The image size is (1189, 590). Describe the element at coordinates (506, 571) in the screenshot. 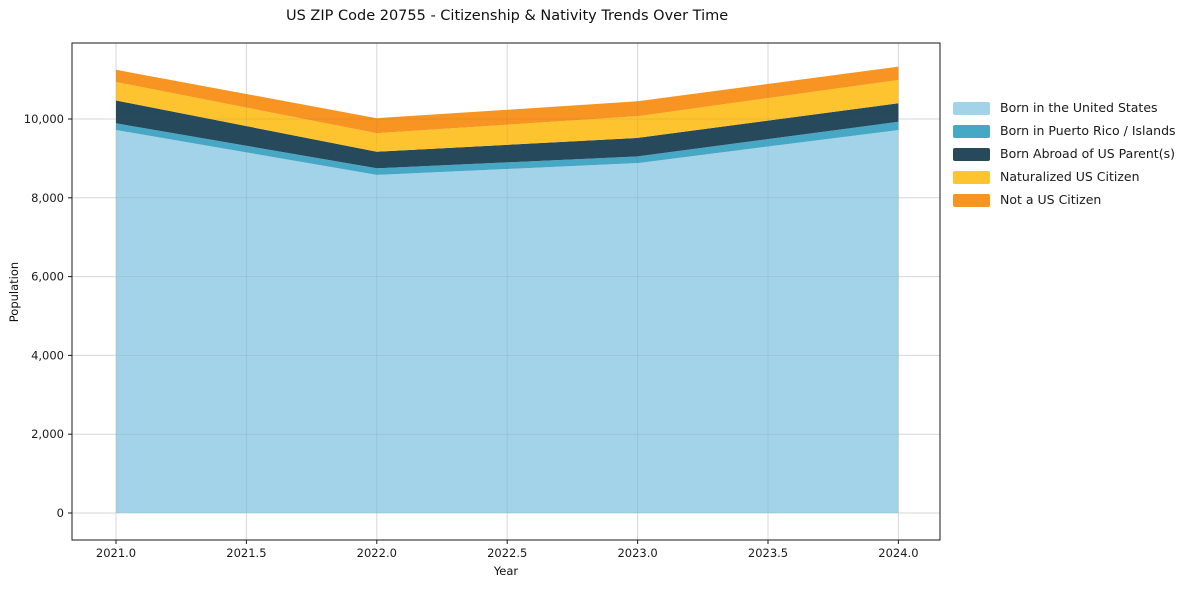

I see `x-axis-label: Year` at that location.